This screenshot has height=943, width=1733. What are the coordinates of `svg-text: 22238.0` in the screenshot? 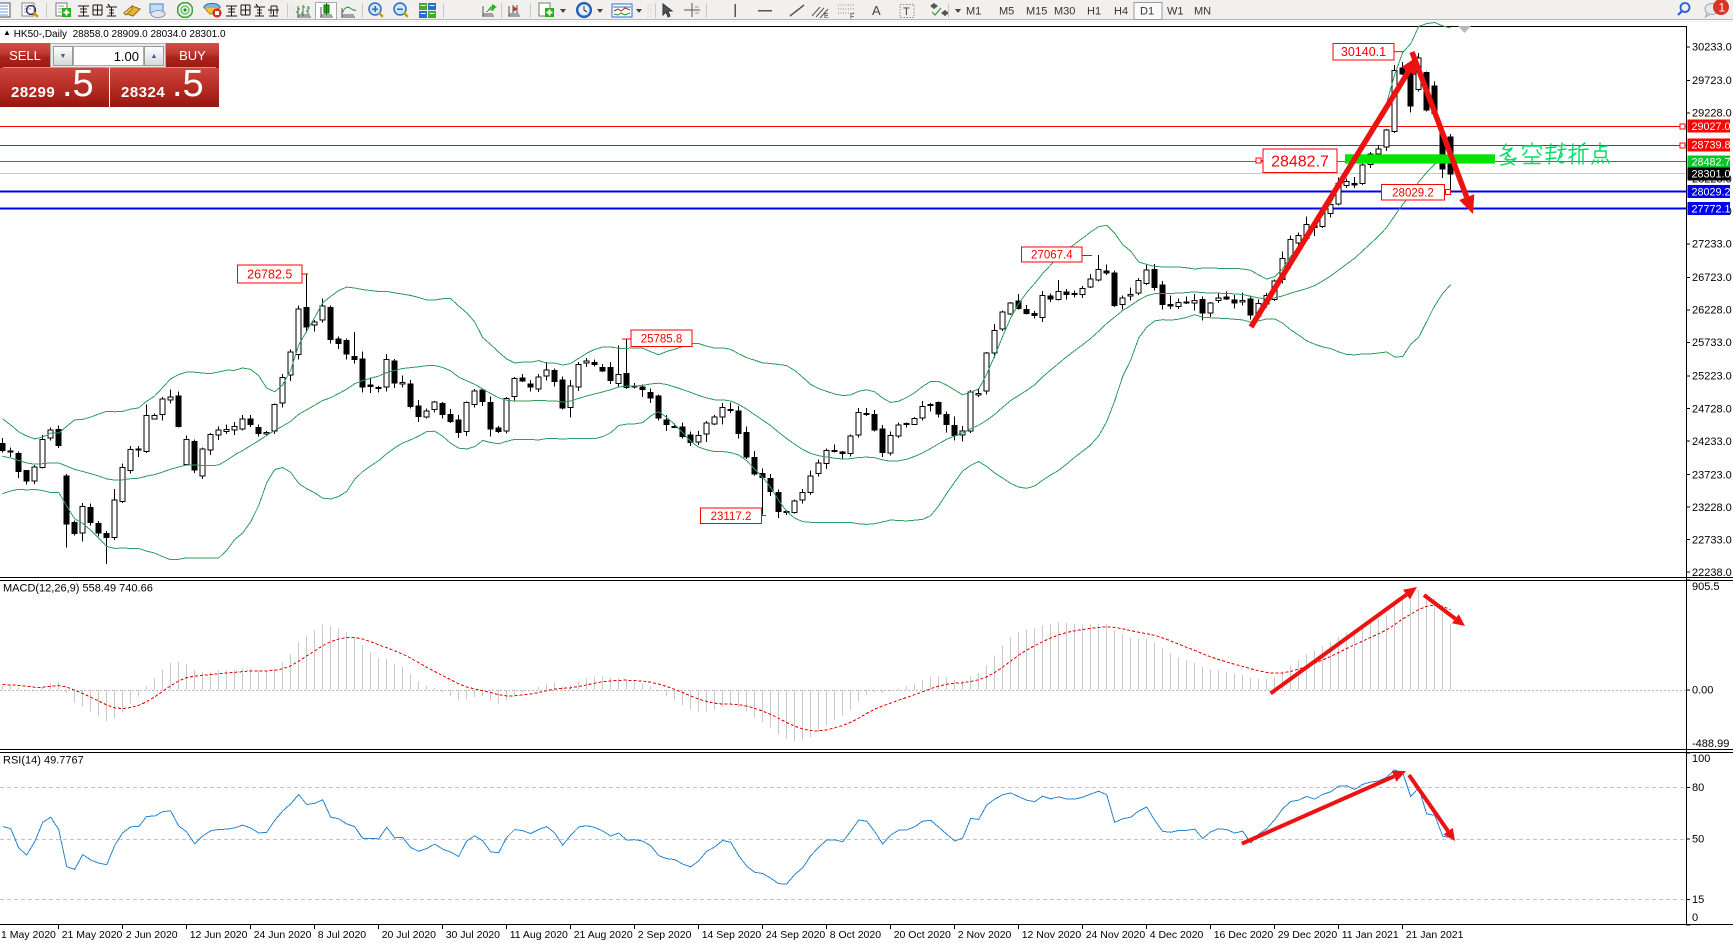 It's located at (1712, 573).